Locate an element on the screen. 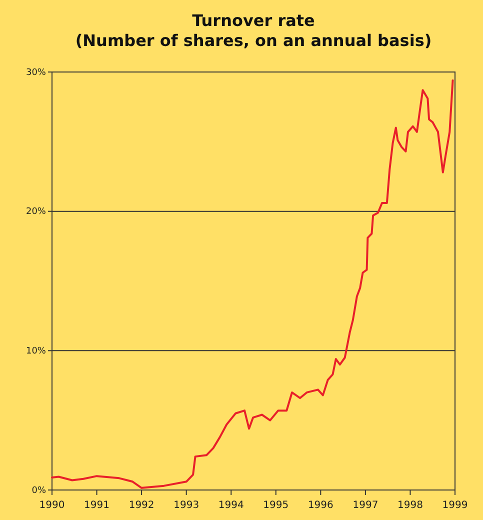 The image size is (483, 520). x-tick-label: 1994 is located at coordinates (231, 505).